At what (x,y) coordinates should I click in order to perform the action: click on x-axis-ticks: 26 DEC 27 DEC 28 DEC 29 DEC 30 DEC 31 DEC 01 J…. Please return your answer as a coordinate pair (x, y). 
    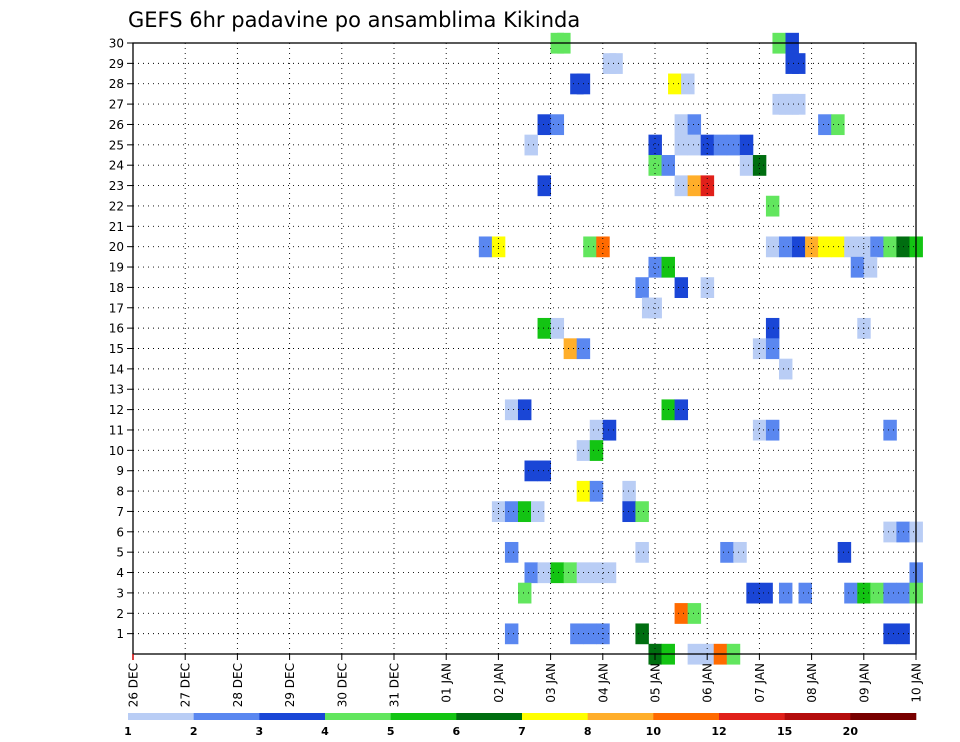
    Looking at the image, I should click on (525, 680).